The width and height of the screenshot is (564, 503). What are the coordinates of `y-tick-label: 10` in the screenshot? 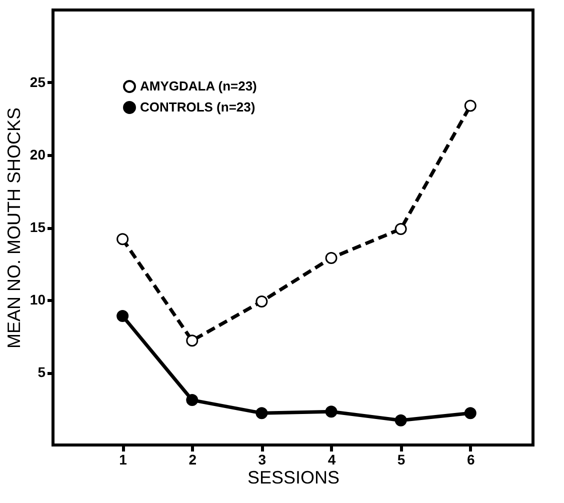 It's located at (38, 300).